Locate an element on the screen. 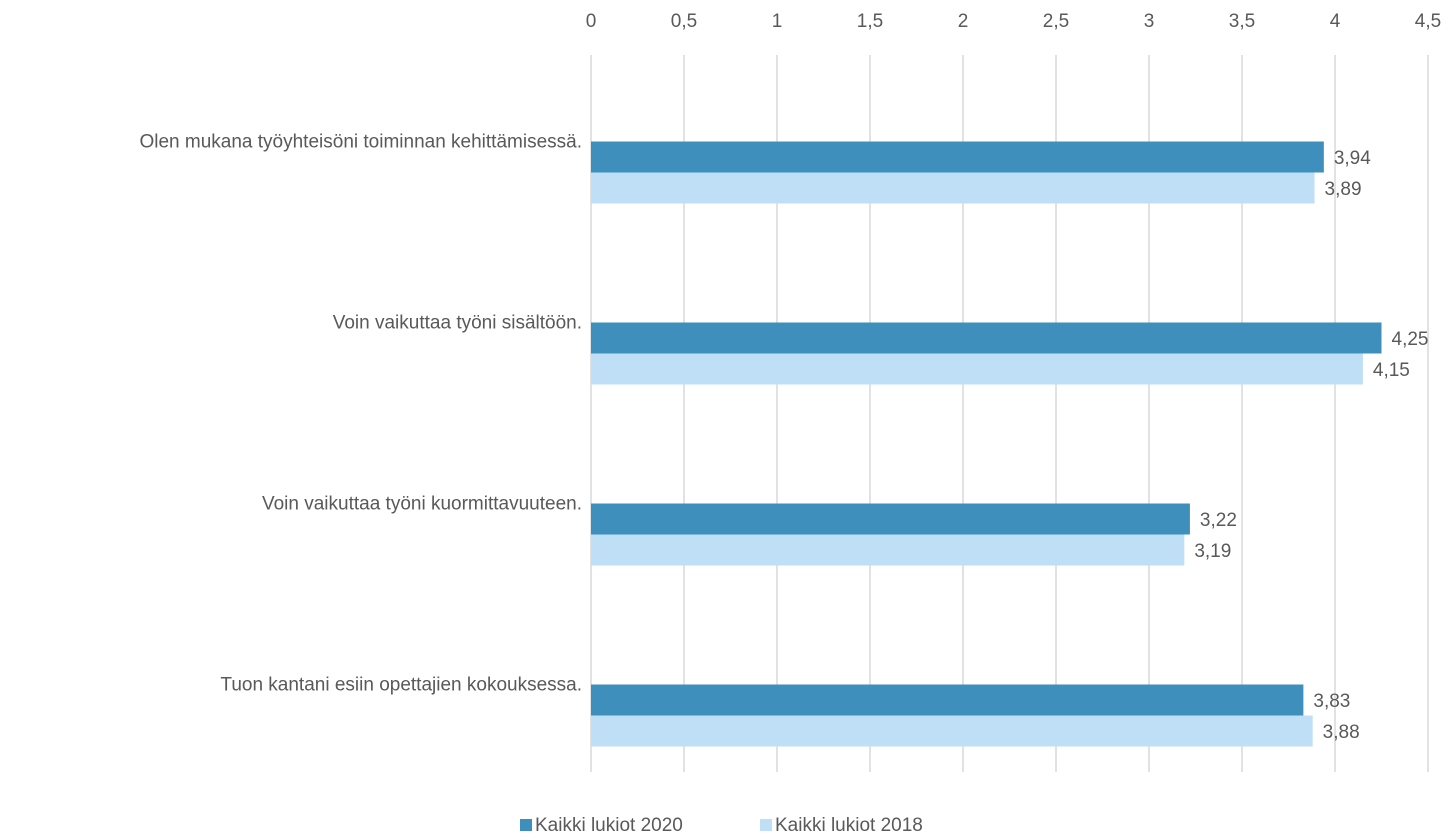 The height and width of the screenshot is (835, 1449). x-tick-label: 3 is located at coordinates (1149, 21).